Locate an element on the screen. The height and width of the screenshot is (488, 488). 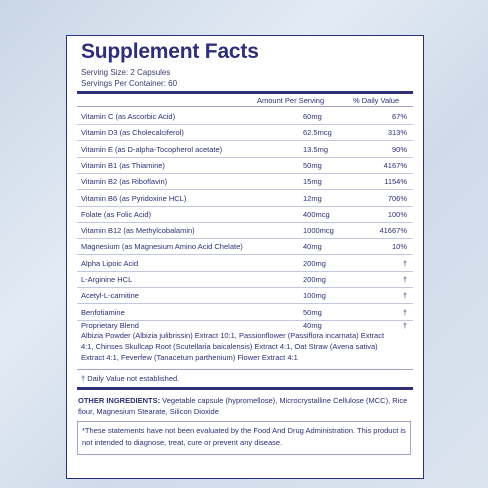
nutrient-name: Vitamin B2 (as Riboflavin) is located at coordinates (124, 182).